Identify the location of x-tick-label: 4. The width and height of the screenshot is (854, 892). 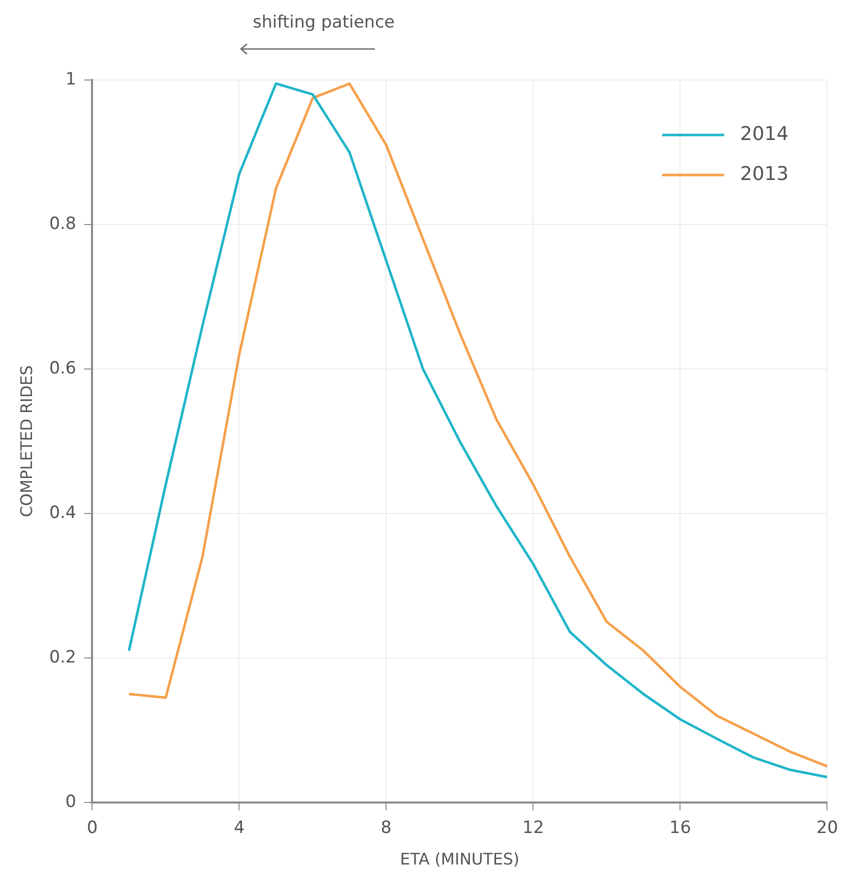
(239, 828).